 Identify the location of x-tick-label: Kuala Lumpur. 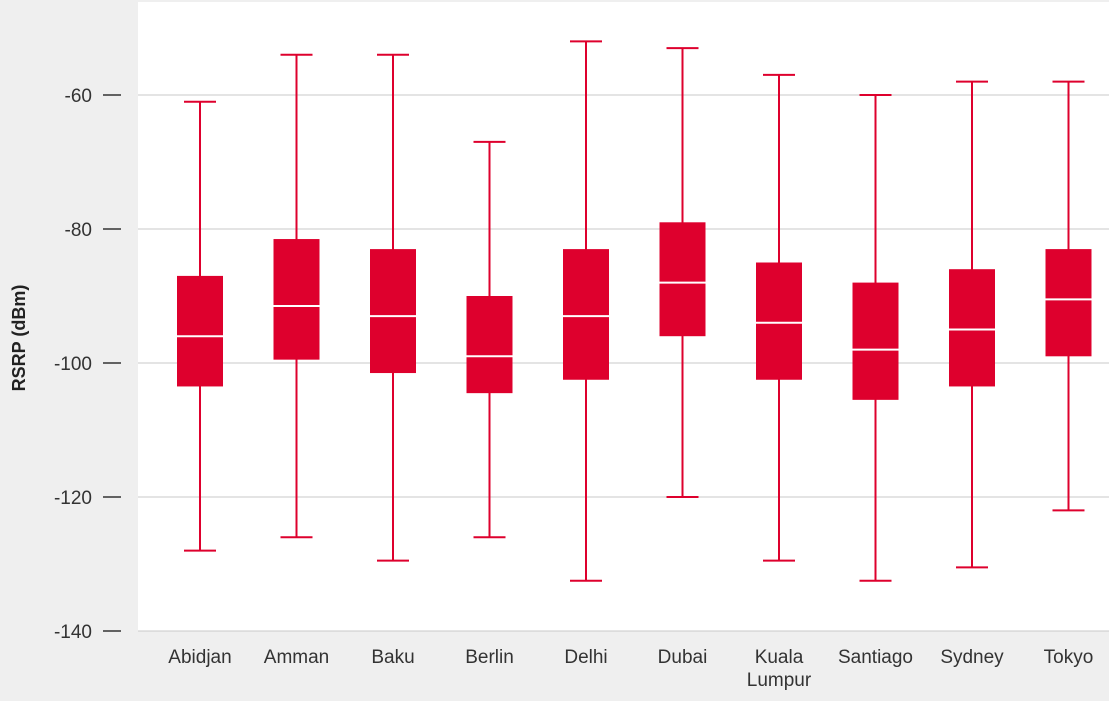
(779, 669).